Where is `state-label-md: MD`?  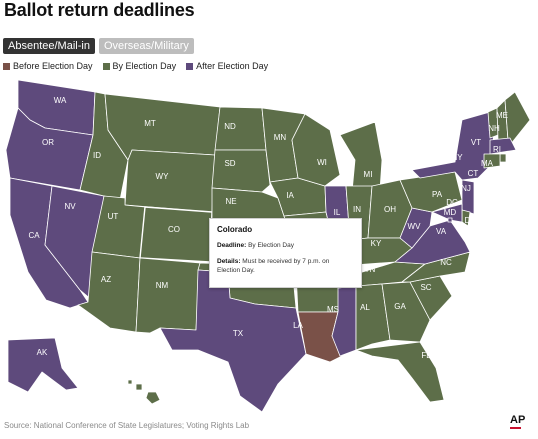
state-label-md: MD is located at coordinates (450, 212).